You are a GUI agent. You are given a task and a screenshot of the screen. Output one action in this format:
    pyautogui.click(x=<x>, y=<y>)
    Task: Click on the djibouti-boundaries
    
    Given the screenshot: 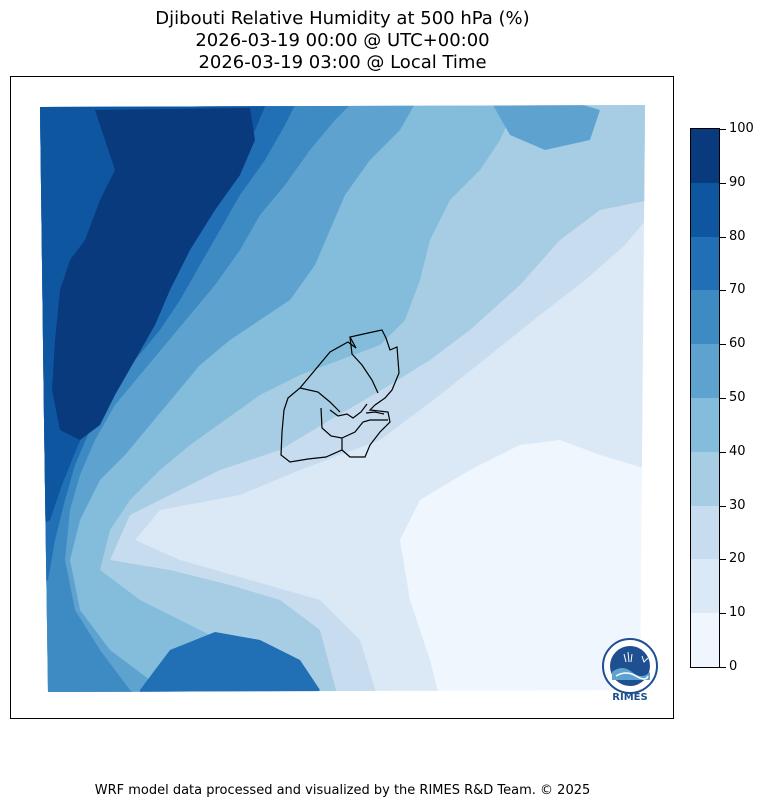 What is the action you would take?
    pyautogui.click(x=340, y=396)
    